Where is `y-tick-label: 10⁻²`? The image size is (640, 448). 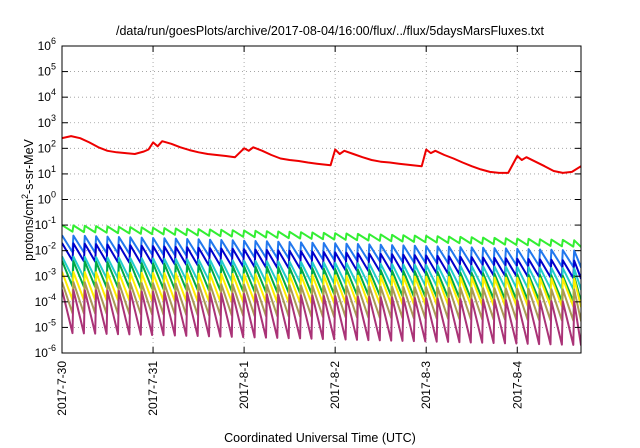
y-tick-label: 10⁻² is located at coordinates (45, 249).